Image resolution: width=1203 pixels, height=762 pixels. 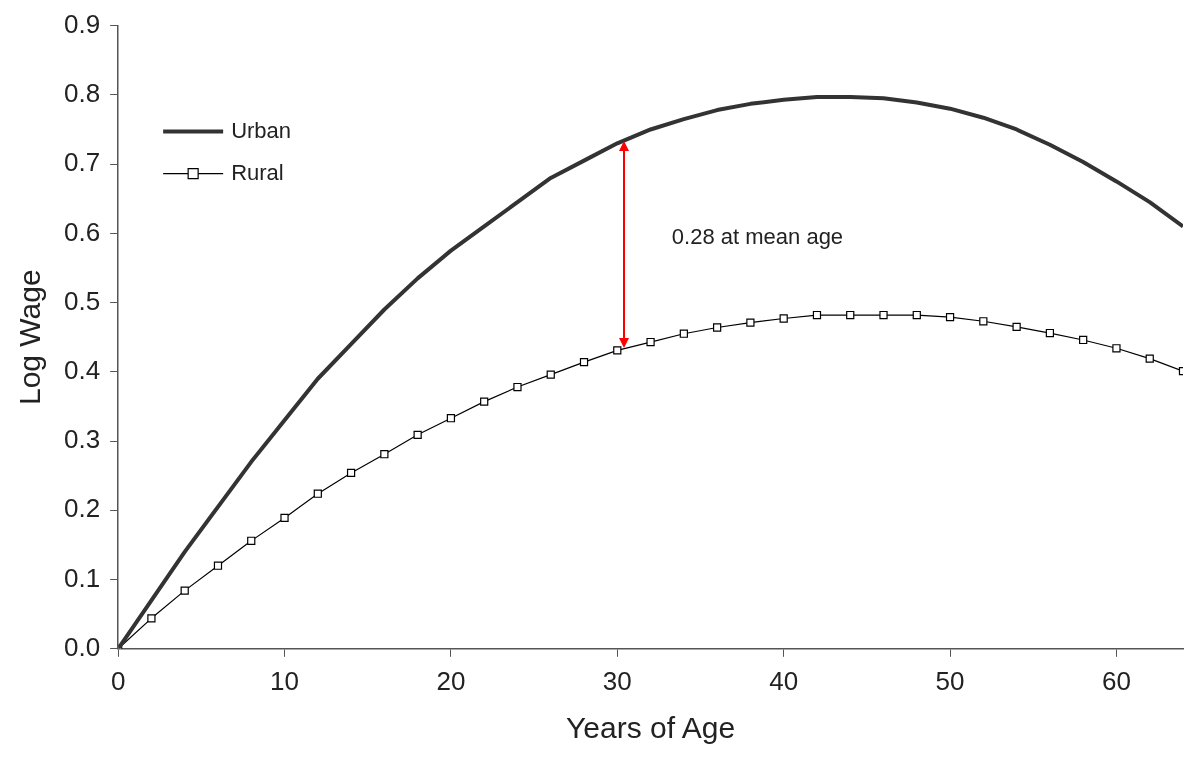 I want to click on y-axis-title: Log Wage, so click(x=30, y=337).